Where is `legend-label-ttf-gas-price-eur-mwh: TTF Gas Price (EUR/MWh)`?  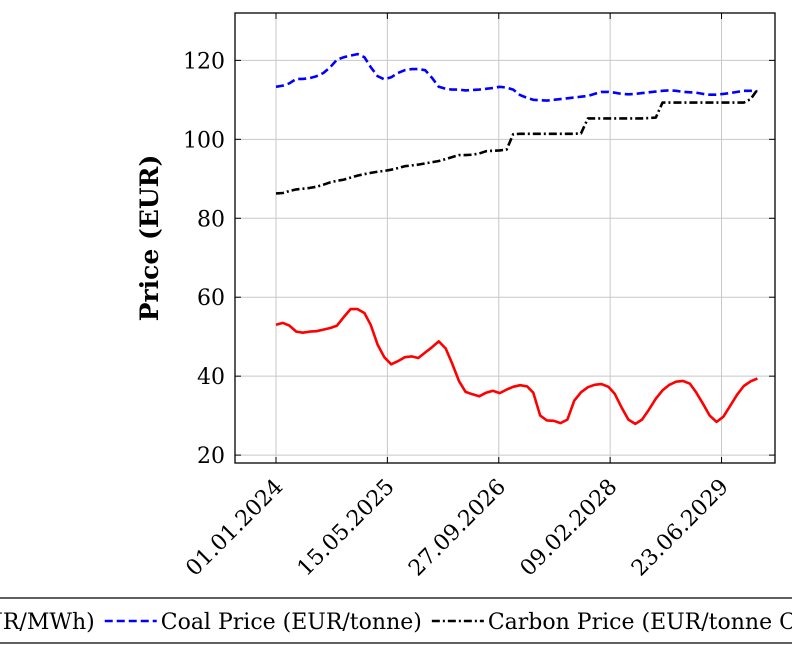
legend-label-ttf-gas-price-eur-mwh: TTF Gas Price (EUR/MWh) is located at coordinates (47, 622).